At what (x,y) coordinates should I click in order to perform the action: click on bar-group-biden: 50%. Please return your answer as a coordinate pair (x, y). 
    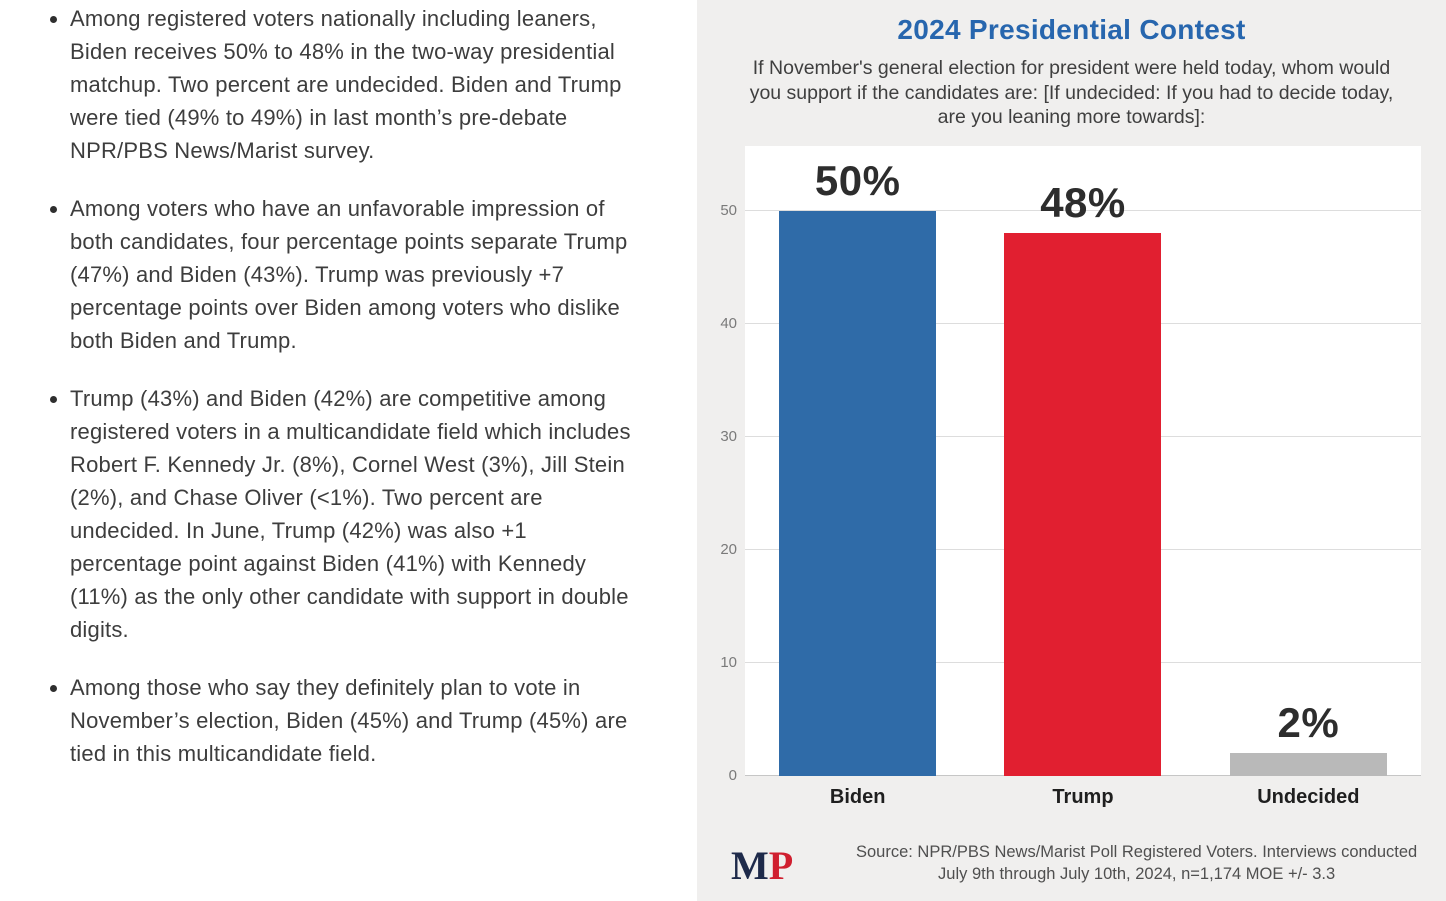
    Looking at the image, I should click on (857, 461).